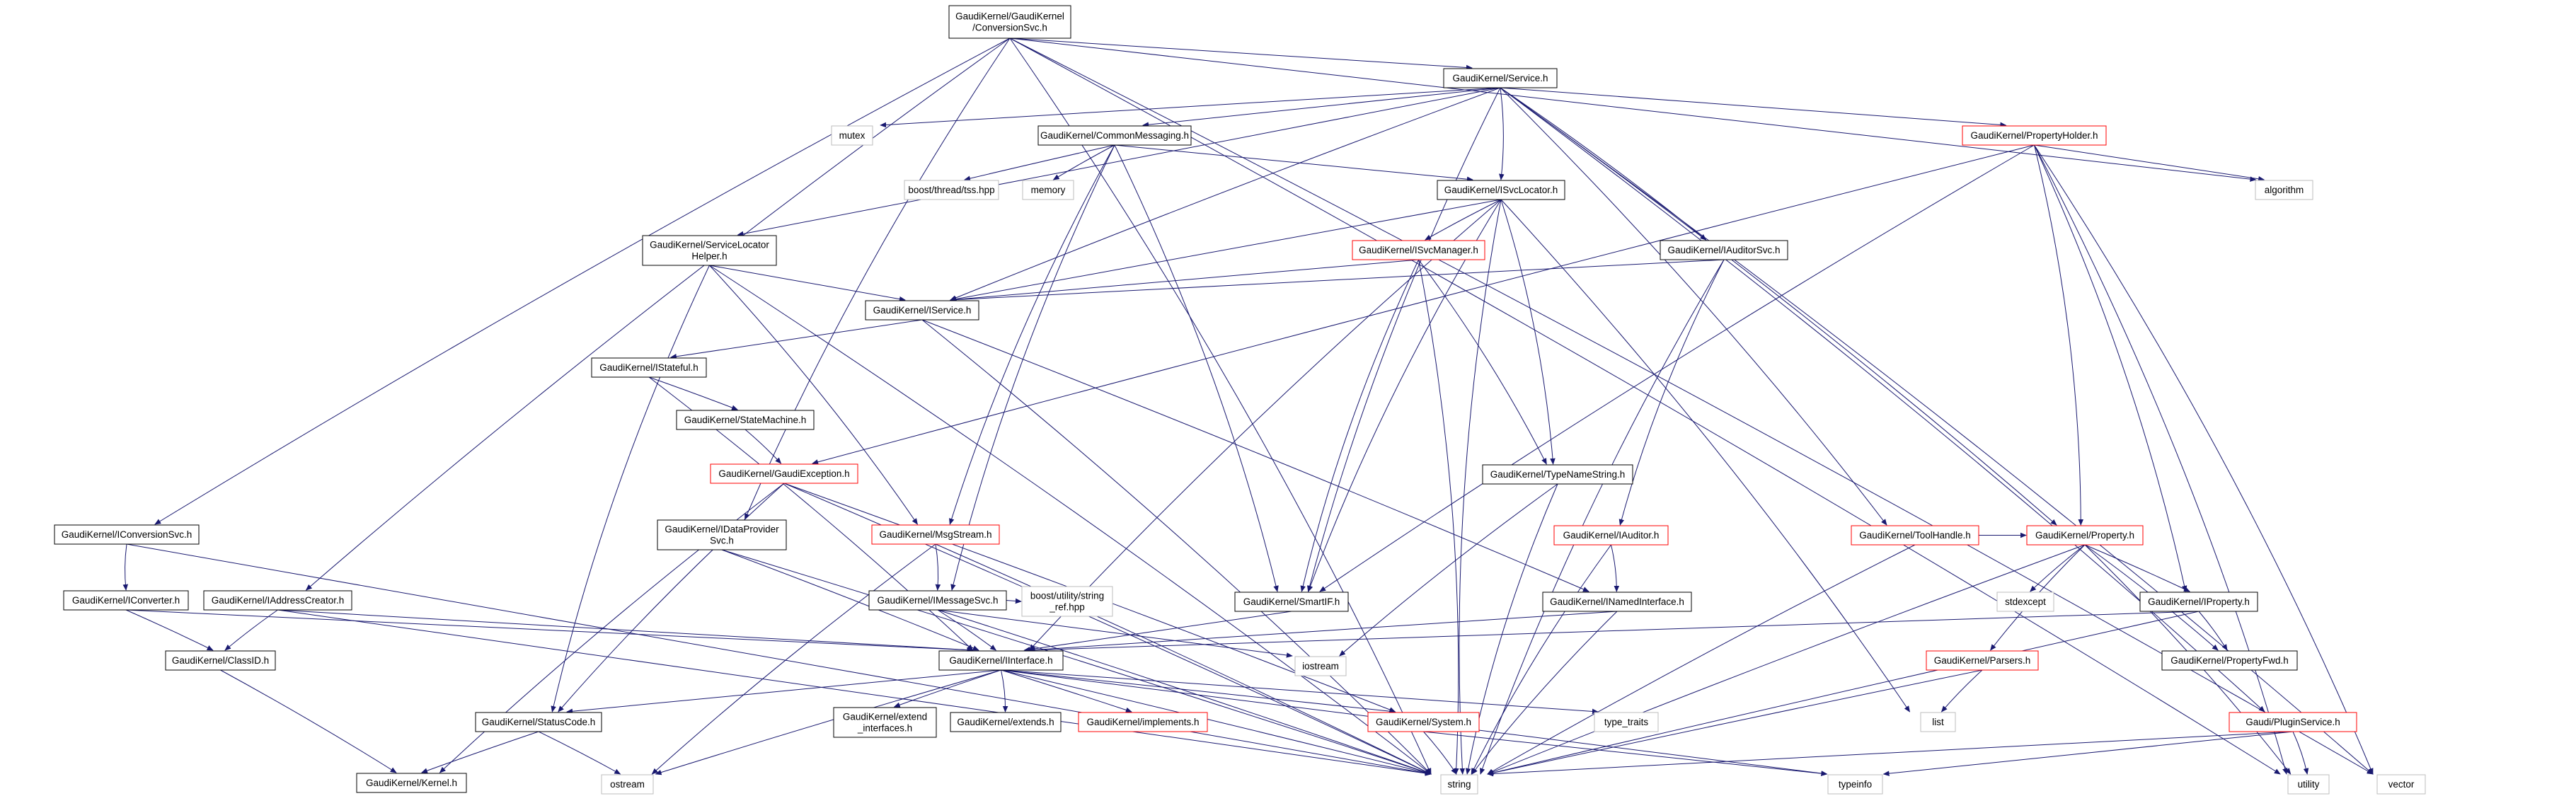 Image resolution: width=2576 pixels, height=796 pixels. Describe the element at coordinates (2058, 568) in the screenshot. I see `edge-property-to-stdexcept` at that location.